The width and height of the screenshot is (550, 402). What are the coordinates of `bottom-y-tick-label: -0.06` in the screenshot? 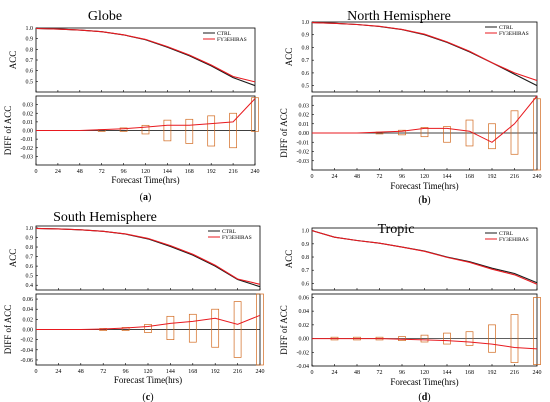 It's located at (27, 361).